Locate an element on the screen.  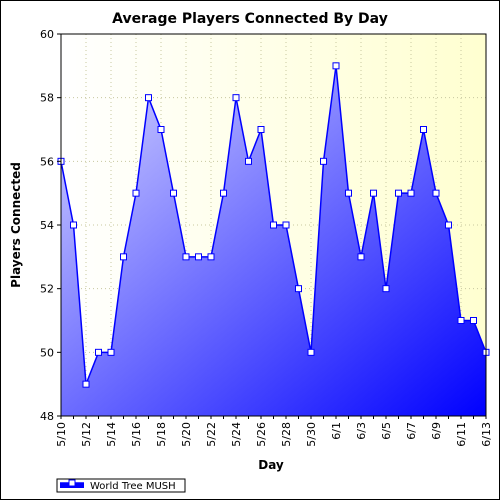
x-tick-label: 5/26 is located at coordinates (261, 434).